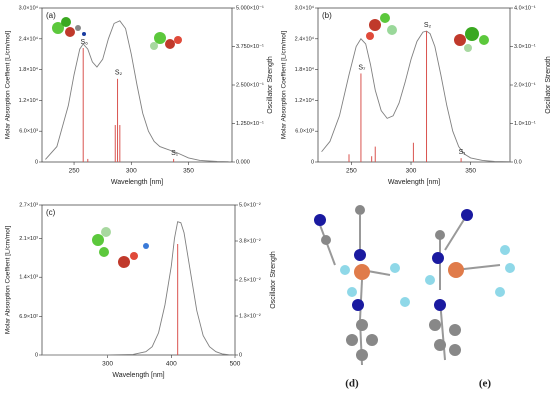  Describe the element at coordinates (250, 124) in the screenshot. I see `y2-tick-label: 1.250×10⁻¹` at that location.